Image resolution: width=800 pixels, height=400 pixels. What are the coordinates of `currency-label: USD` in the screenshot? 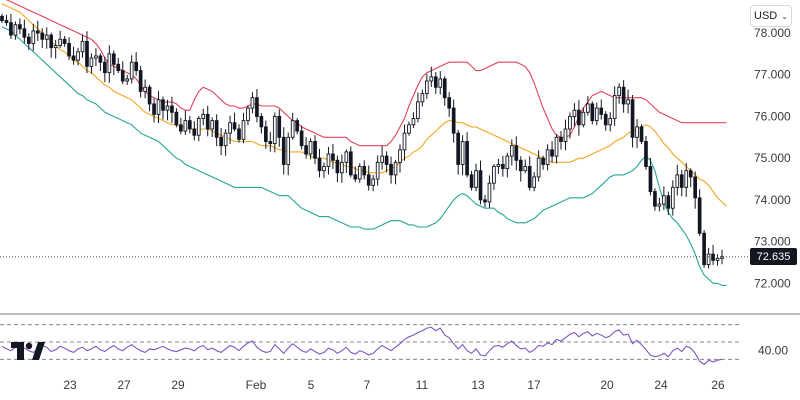 It's located at (766, 16).